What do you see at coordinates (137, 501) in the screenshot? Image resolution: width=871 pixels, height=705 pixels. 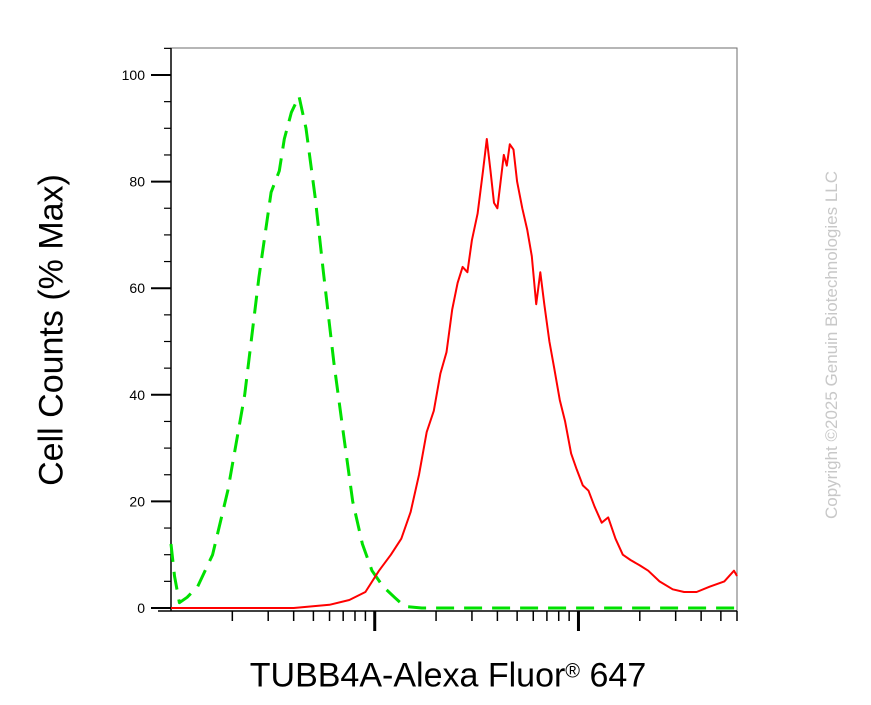 I see `y-tick-label: 20` at bounding box center [137, 501].